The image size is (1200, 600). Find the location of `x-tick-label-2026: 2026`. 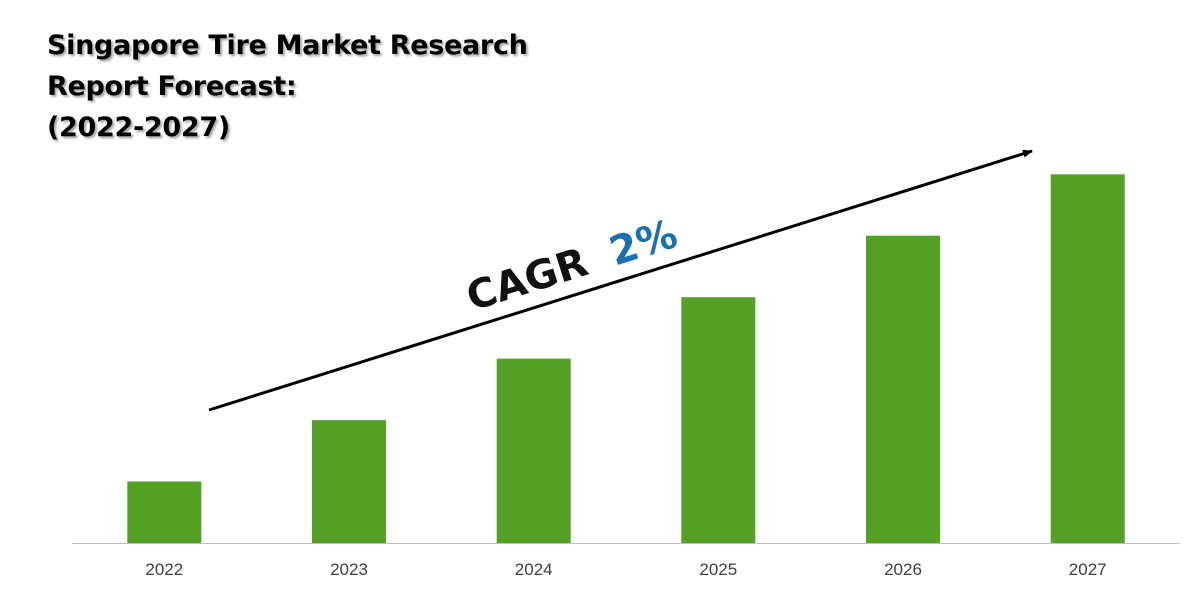

x-tick-label-2026: 2026 is located at coordinates (903, 569).